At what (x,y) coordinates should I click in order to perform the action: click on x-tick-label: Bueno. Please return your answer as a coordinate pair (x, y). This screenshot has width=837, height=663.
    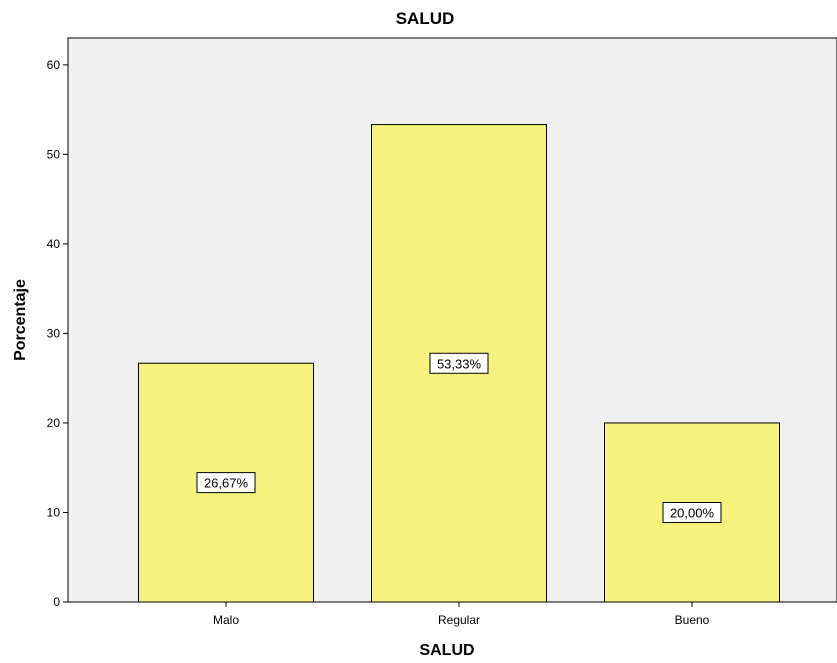
    Looking at the image, I should click on (692, 620).